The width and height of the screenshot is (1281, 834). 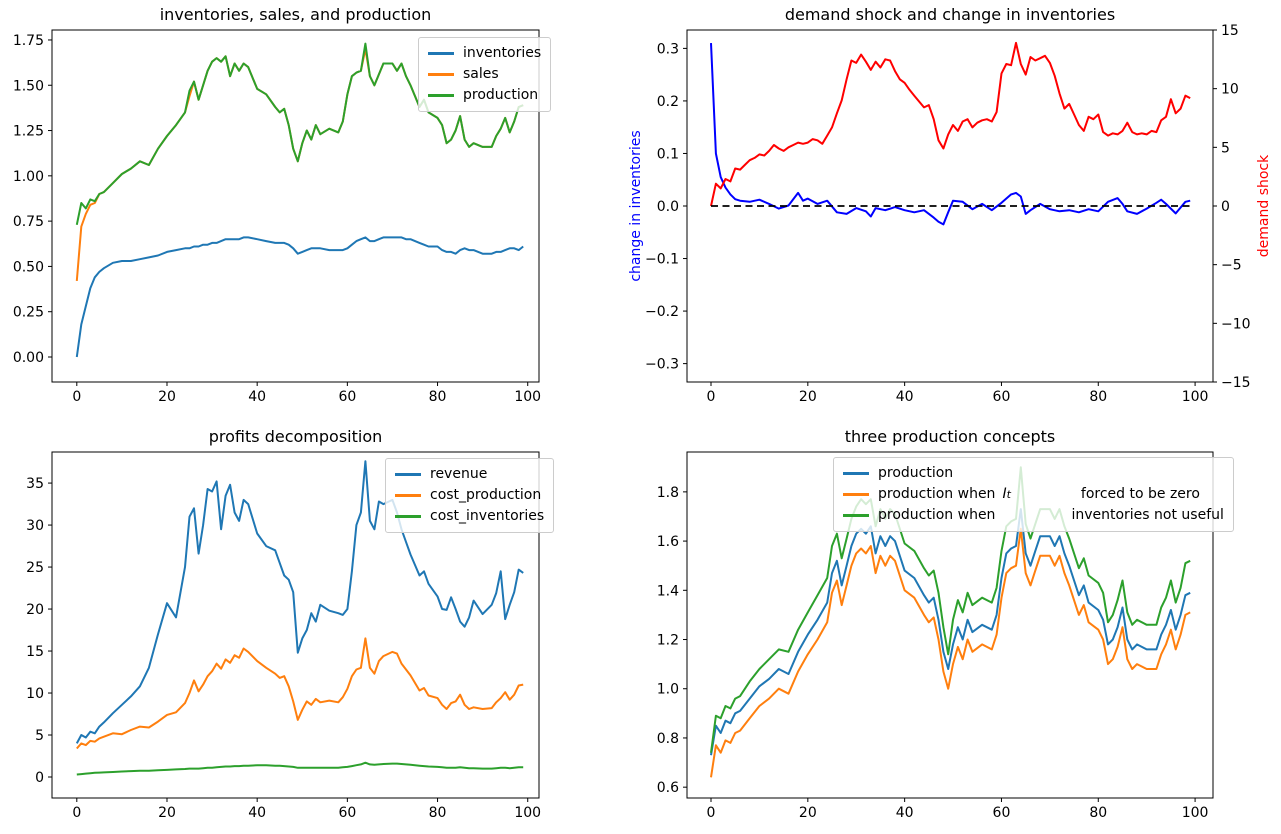 I want to click on legend-label: cost_inventories, so click(x=487, y=516).